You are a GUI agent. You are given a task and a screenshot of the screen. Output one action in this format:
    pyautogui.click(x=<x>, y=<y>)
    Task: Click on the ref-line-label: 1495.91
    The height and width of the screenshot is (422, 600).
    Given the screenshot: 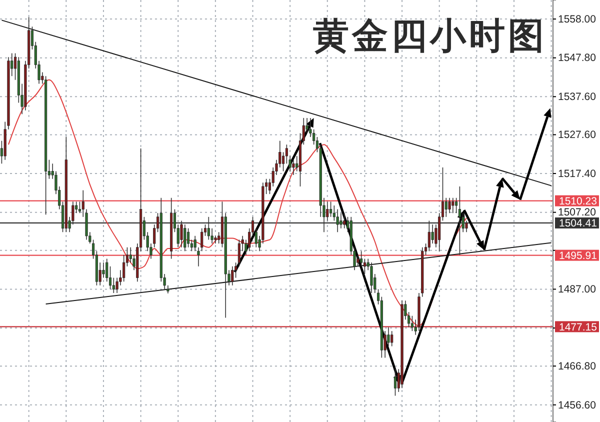 What is the action you would take?
    pyautogui.click(x=578, y=256)
    